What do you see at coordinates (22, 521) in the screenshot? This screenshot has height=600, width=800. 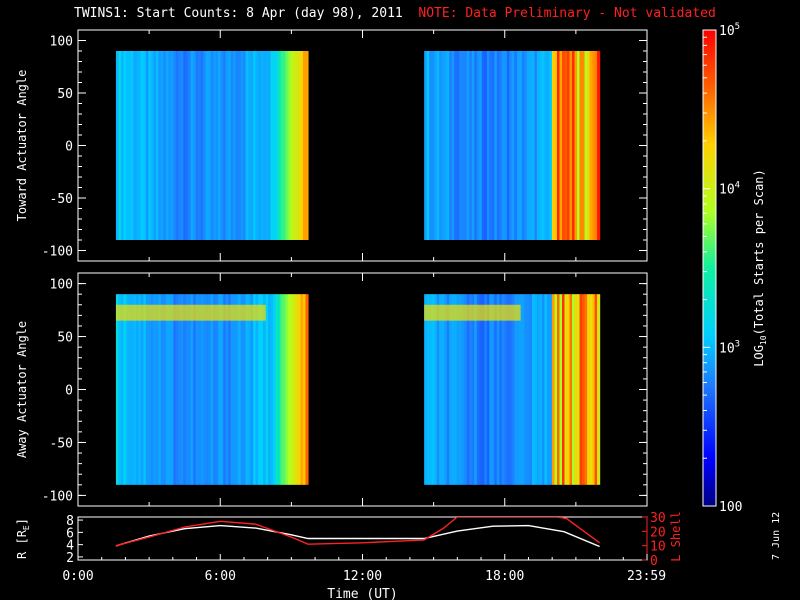 I see `label-part: ]` at bounding box center [22, 521].